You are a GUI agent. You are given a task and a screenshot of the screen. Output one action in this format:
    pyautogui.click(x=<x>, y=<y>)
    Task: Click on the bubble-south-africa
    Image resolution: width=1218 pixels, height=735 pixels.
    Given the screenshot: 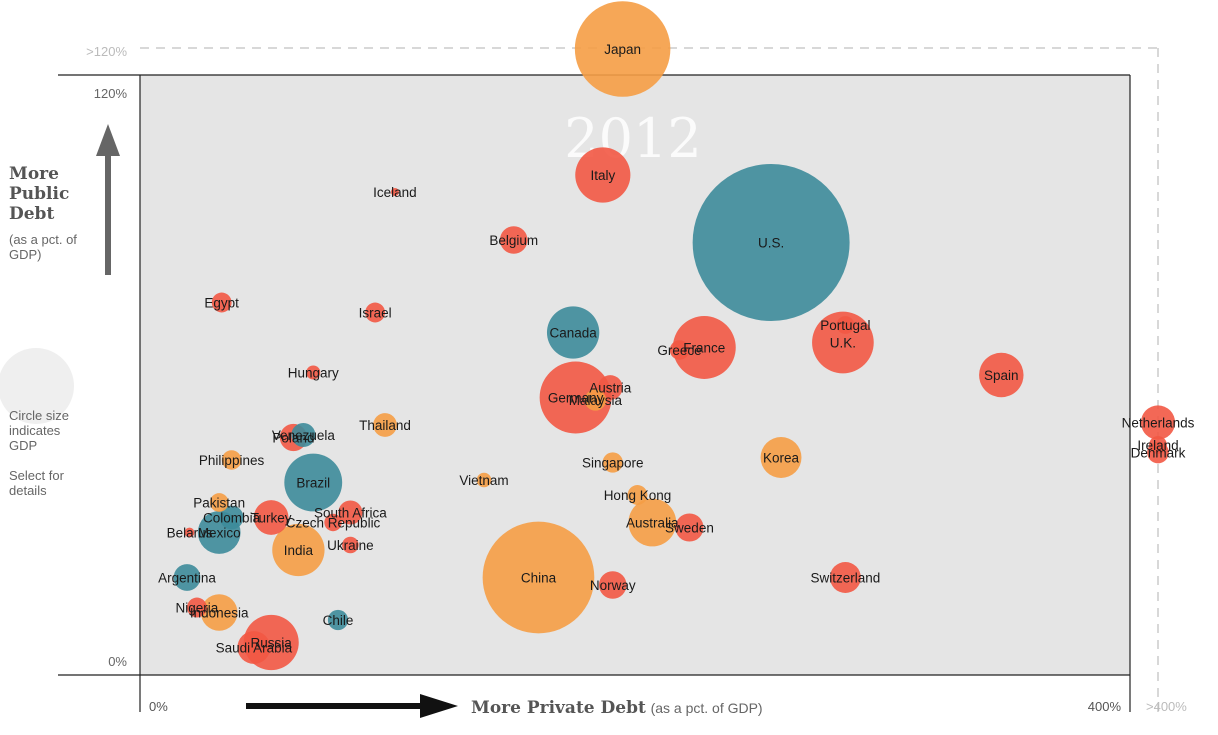 What is the action you would take?
    pyautogui.click(x=350, y=512)
    